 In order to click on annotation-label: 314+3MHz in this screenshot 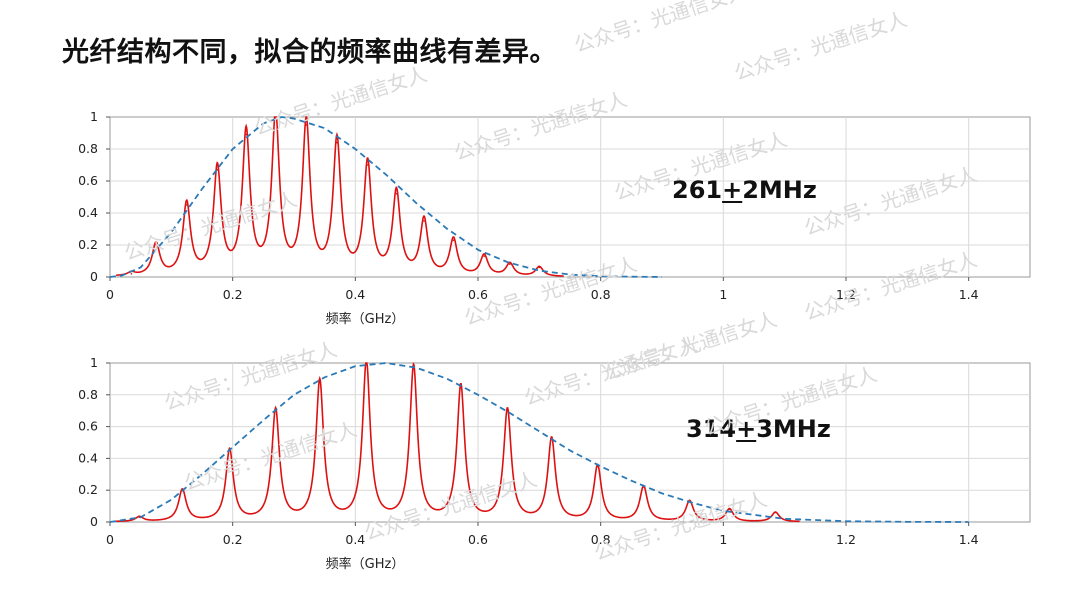, I will do `click(758, 429)`.